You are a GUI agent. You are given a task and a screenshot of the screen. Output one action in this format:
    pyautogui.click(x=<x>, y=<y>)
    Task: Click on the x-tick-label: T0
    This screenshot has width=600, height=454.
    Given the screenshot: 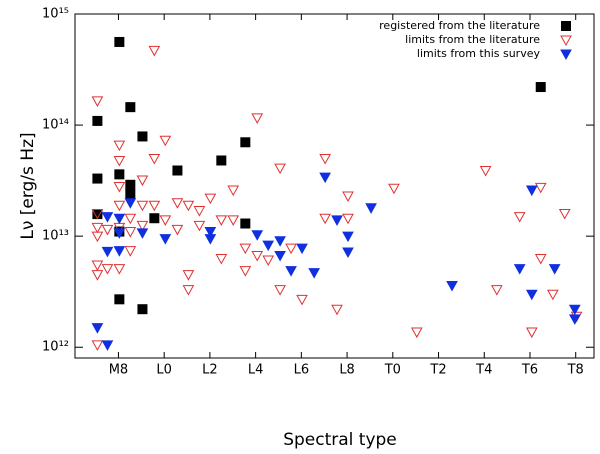 What is the action you would take?
    pyautogui.click(x=392, y=370)
    